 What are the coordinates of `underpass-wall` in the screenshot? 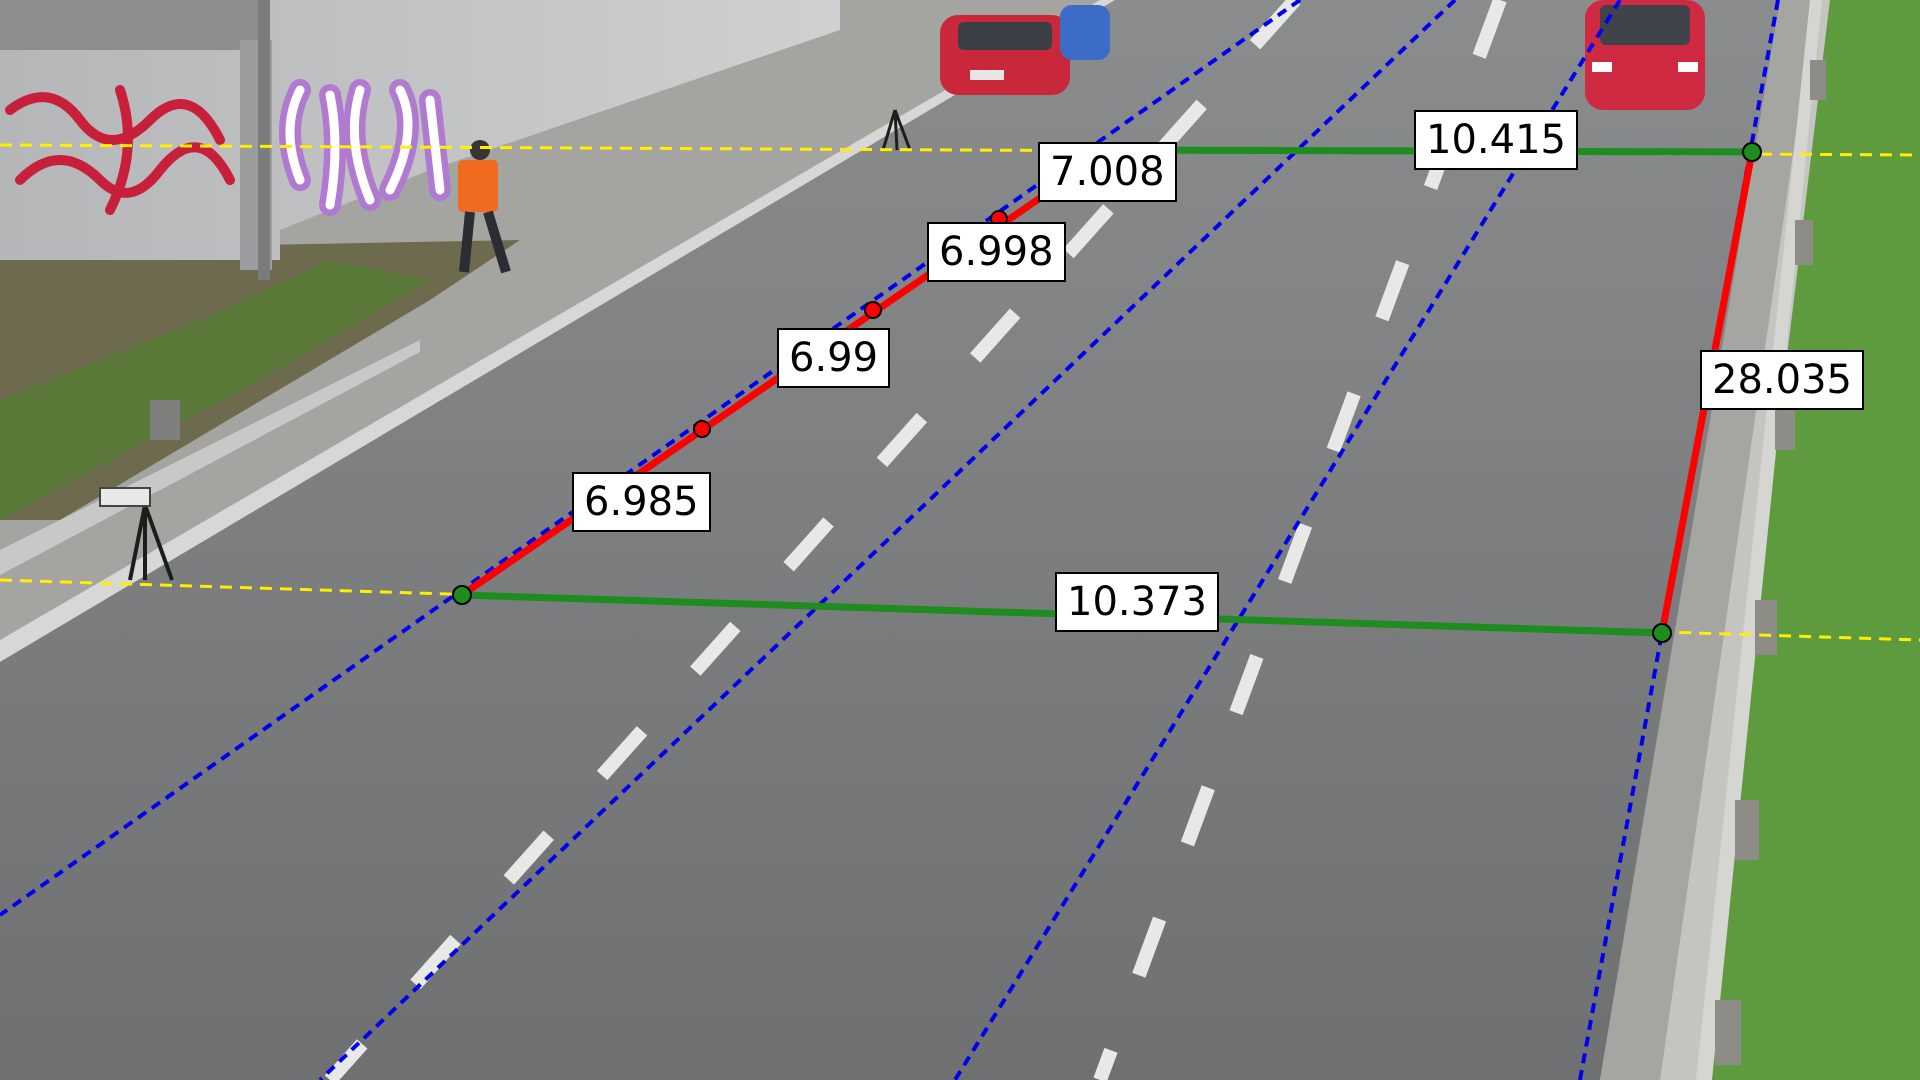 It's located at (420, 130).